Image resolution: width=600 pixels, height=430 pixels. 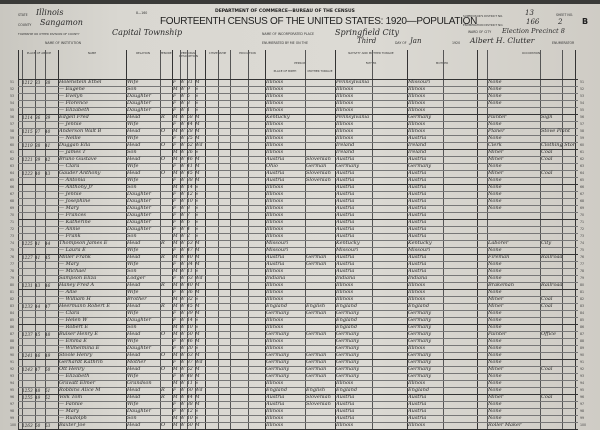 I want to click on person-name: — Clara, so click(x=69, y=166).